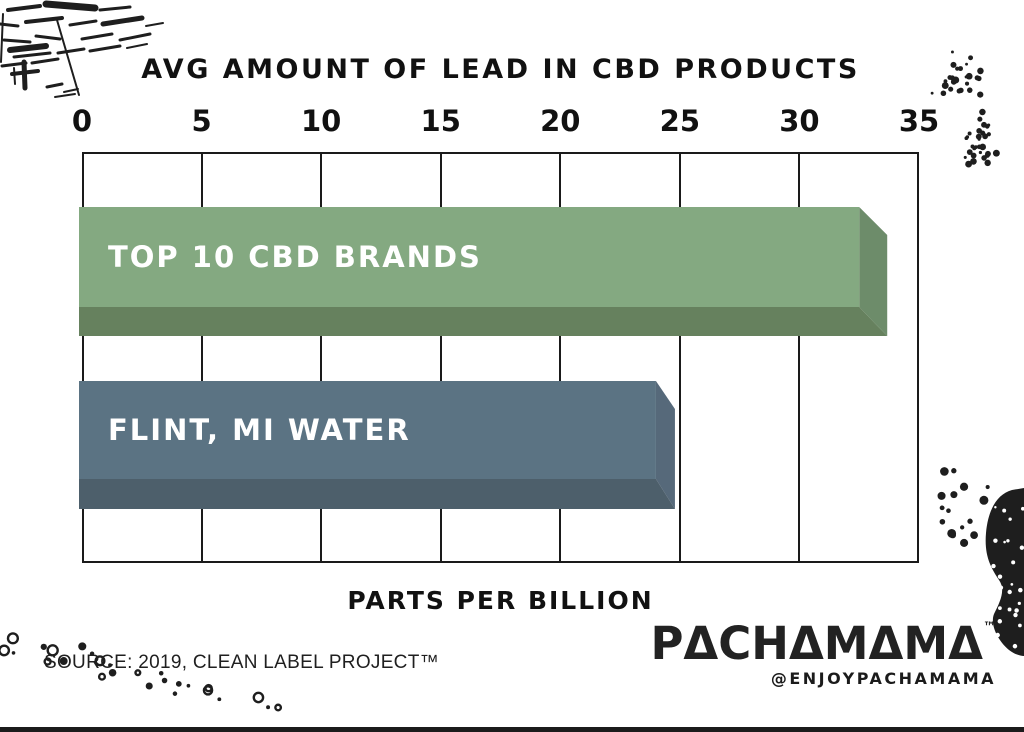 This screenshot has height=732, width=1024. I want to click on bottom-edge-strip, so click(512, 729).